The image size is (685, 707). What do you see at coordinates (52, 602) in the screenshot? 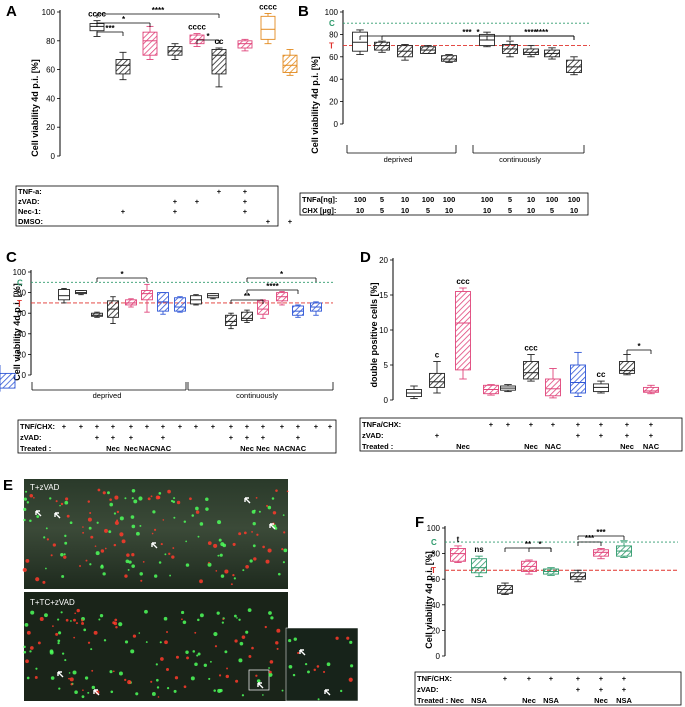
I see `micrograph-bottom-label: T+TC+zVAD` at bounding box center [52, 602].